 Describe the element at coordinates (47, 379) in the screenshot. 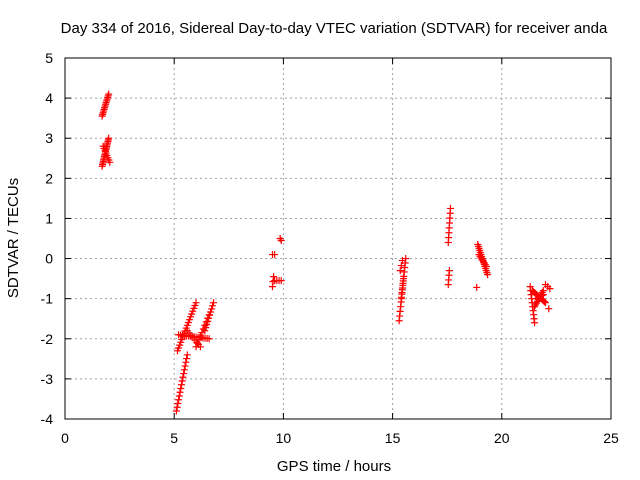

I see `y-tick-label: -3` at that location.